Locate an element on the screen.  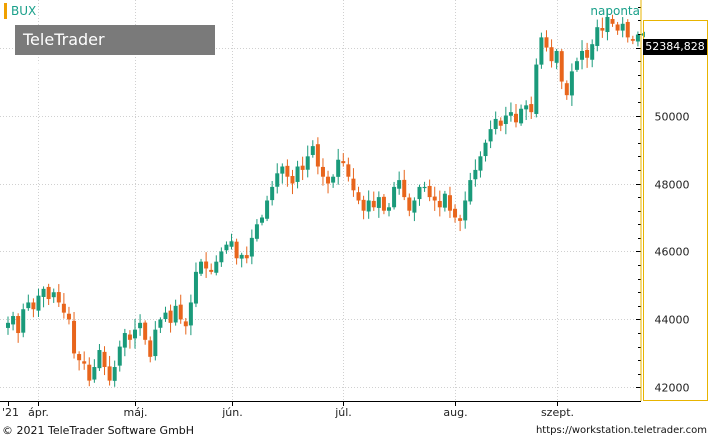
y-tick-label: 48000 is located at coordinates (672, 185).